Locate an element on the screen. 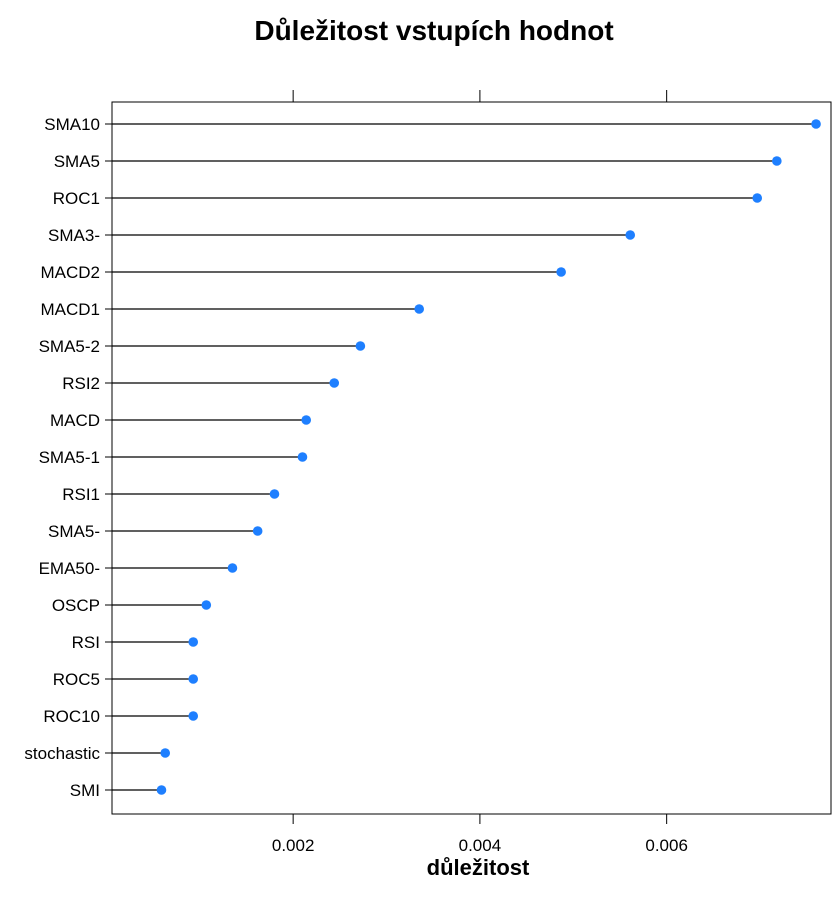 This screenshot has height=907, width=833. category-label: EMA50- is located at coordinates (69, 568).